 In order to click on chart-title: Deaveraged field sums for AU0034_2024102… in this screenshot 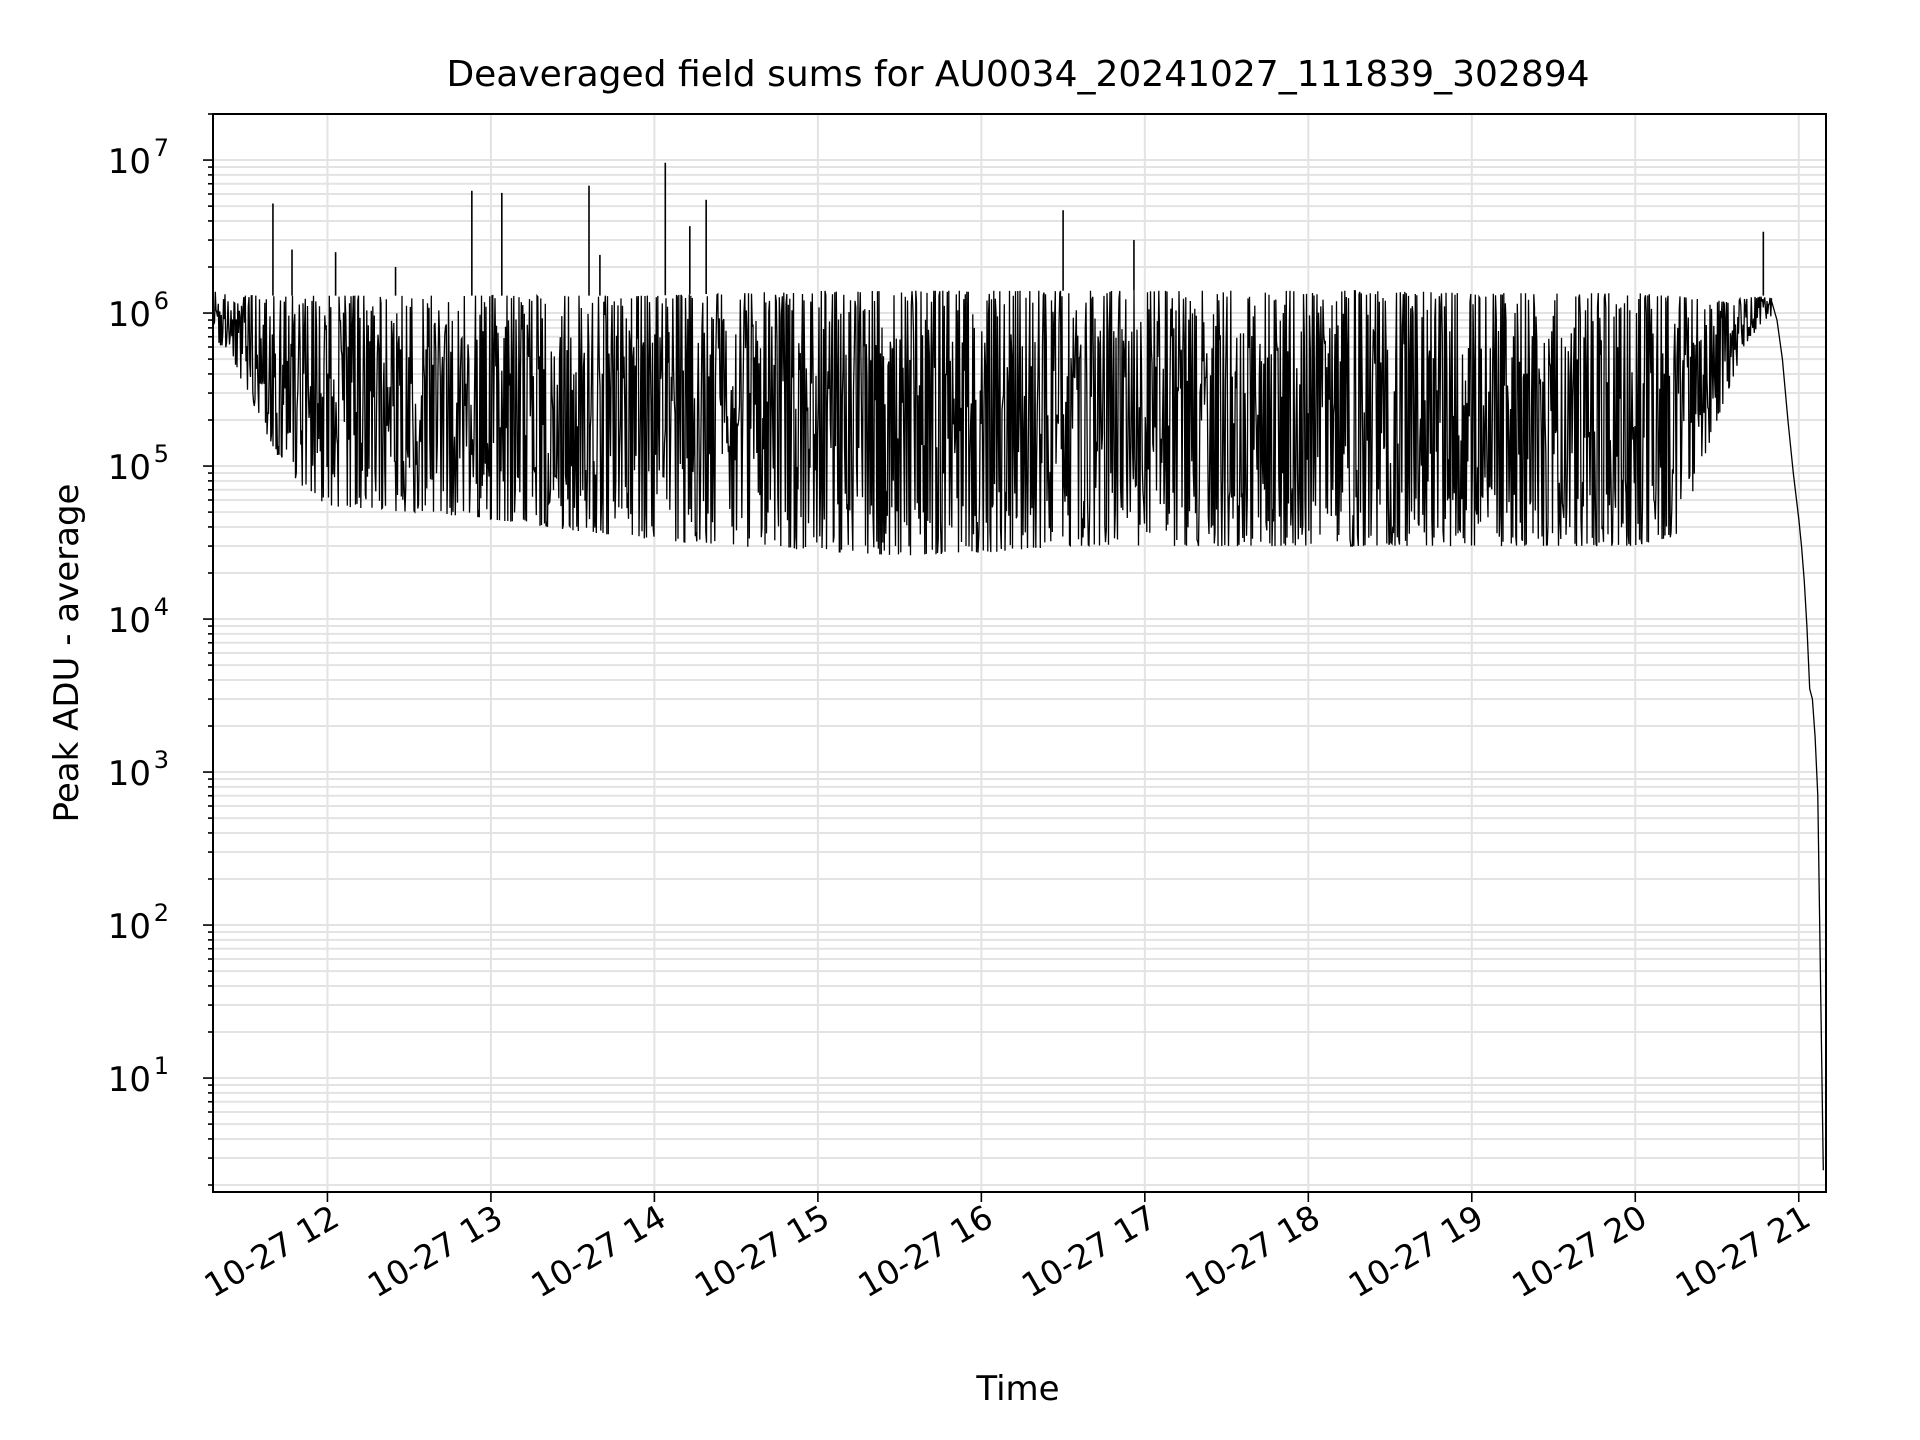, I will do `click(1017, 74)`.